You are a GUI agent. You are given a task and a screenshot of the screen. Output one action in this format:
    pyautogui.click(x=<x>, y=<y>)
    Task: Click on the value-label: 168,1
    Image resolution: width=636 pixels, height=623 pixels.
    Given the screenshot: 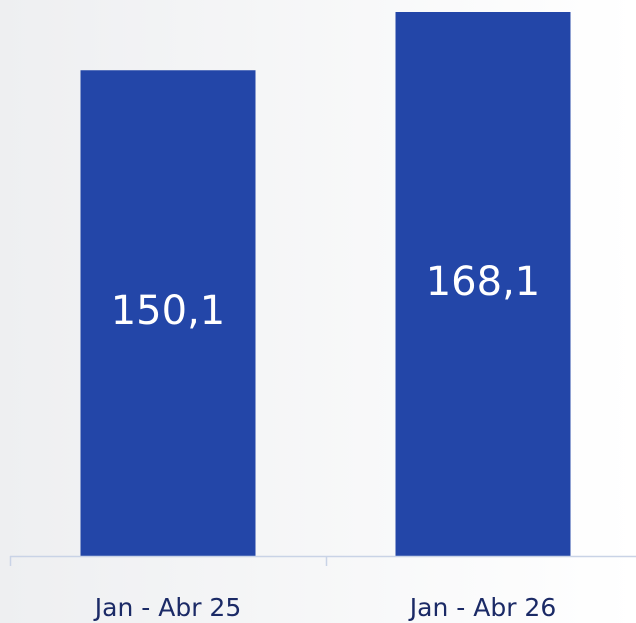 What is the action you would take?
    pyautogui.click(x=483, y=282)
    